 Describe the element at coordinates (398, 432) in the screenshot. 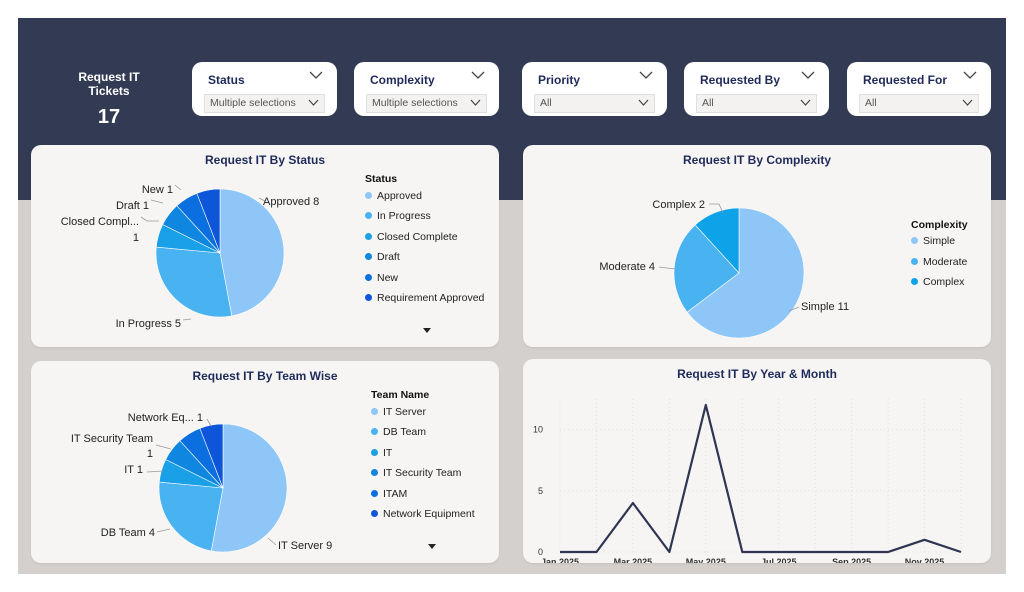

I see `legend-item: DB Team` at that location.